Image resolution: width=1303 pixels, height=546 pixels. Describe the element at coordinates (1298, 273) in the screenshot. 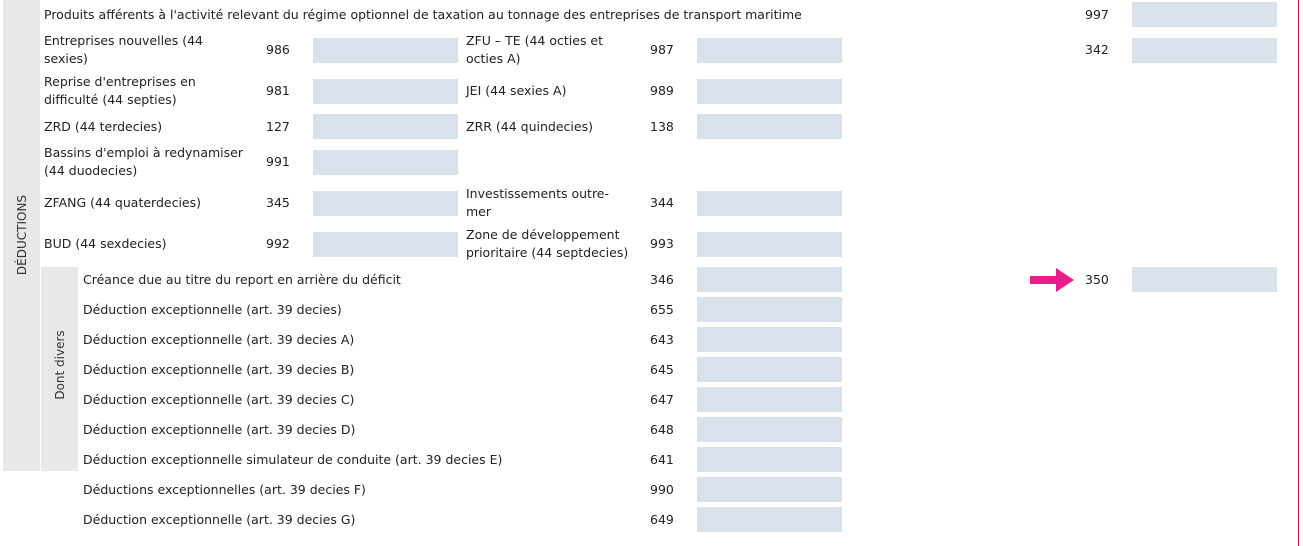

I see `right-border` at that location.